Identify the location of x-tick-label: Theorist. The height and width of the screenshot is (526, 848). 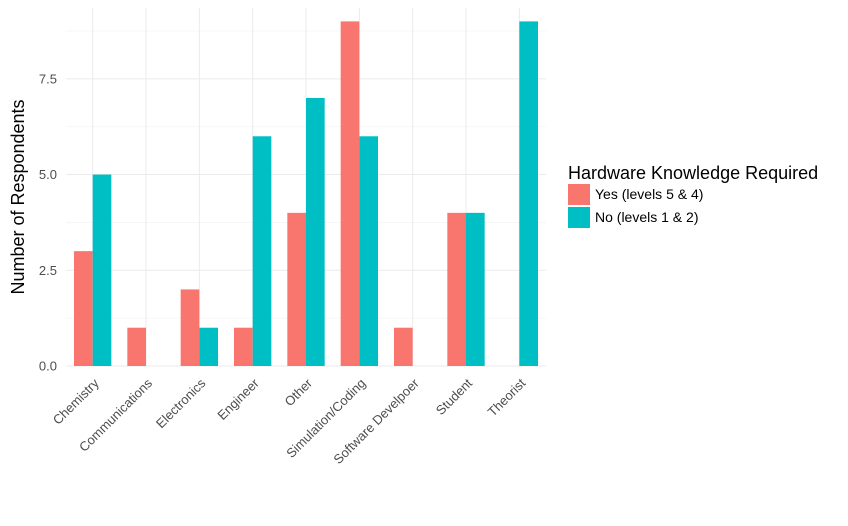
(507, 397).